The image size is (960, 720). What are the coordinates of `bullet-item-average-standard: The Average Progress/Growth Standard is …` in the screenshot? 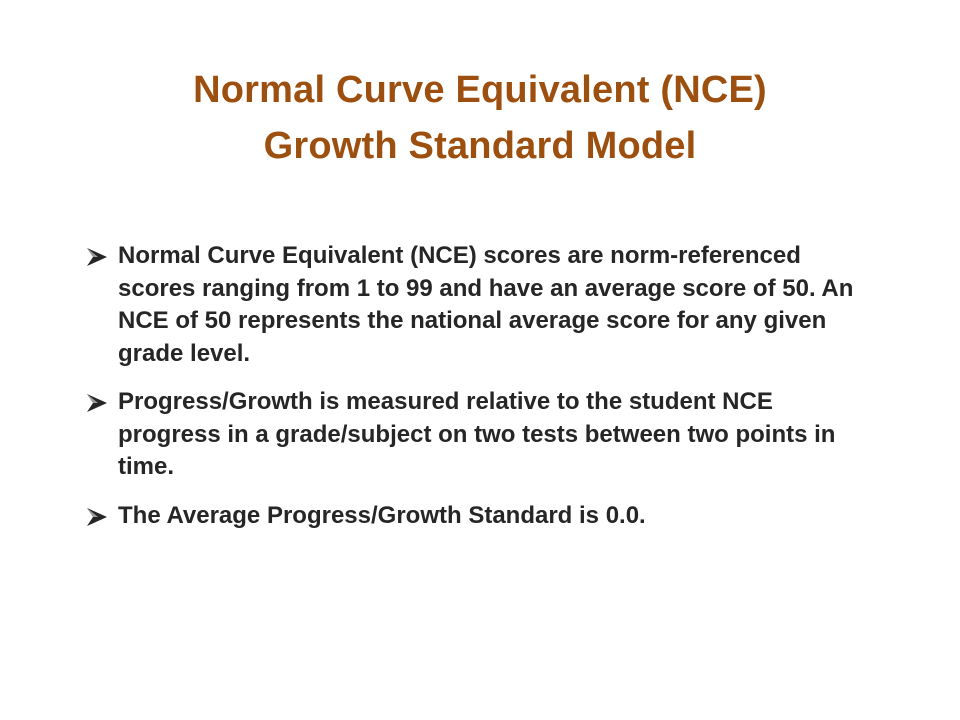 It's located at (474, 516).